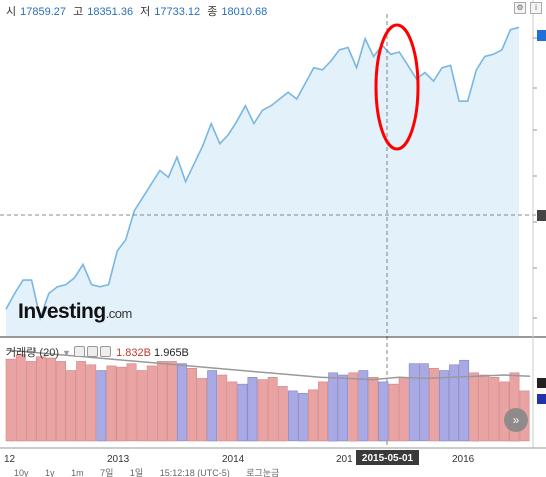 The height and width of the screenshot is (477, 546). I want to click on clock-readout: 15:12:18 (UTC-5), so click(194, 472).